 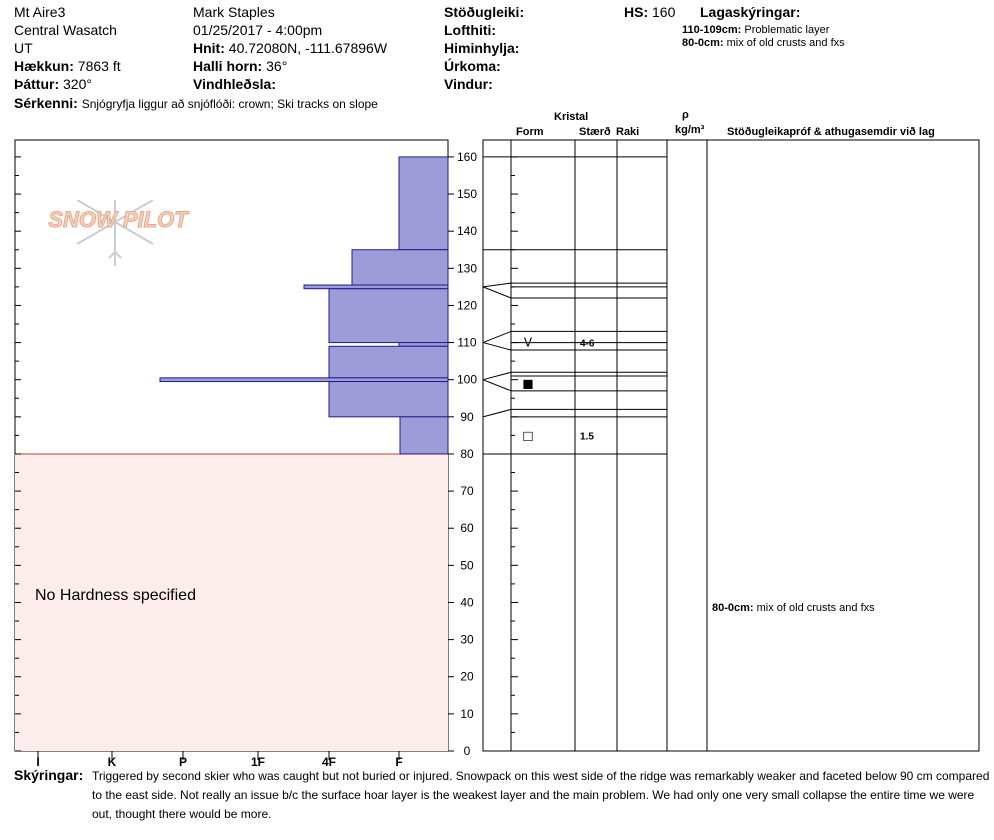 I want to click on layer-note-2: 80-0cm: mix of old crusts and fxs, so click(x=763, y=43).